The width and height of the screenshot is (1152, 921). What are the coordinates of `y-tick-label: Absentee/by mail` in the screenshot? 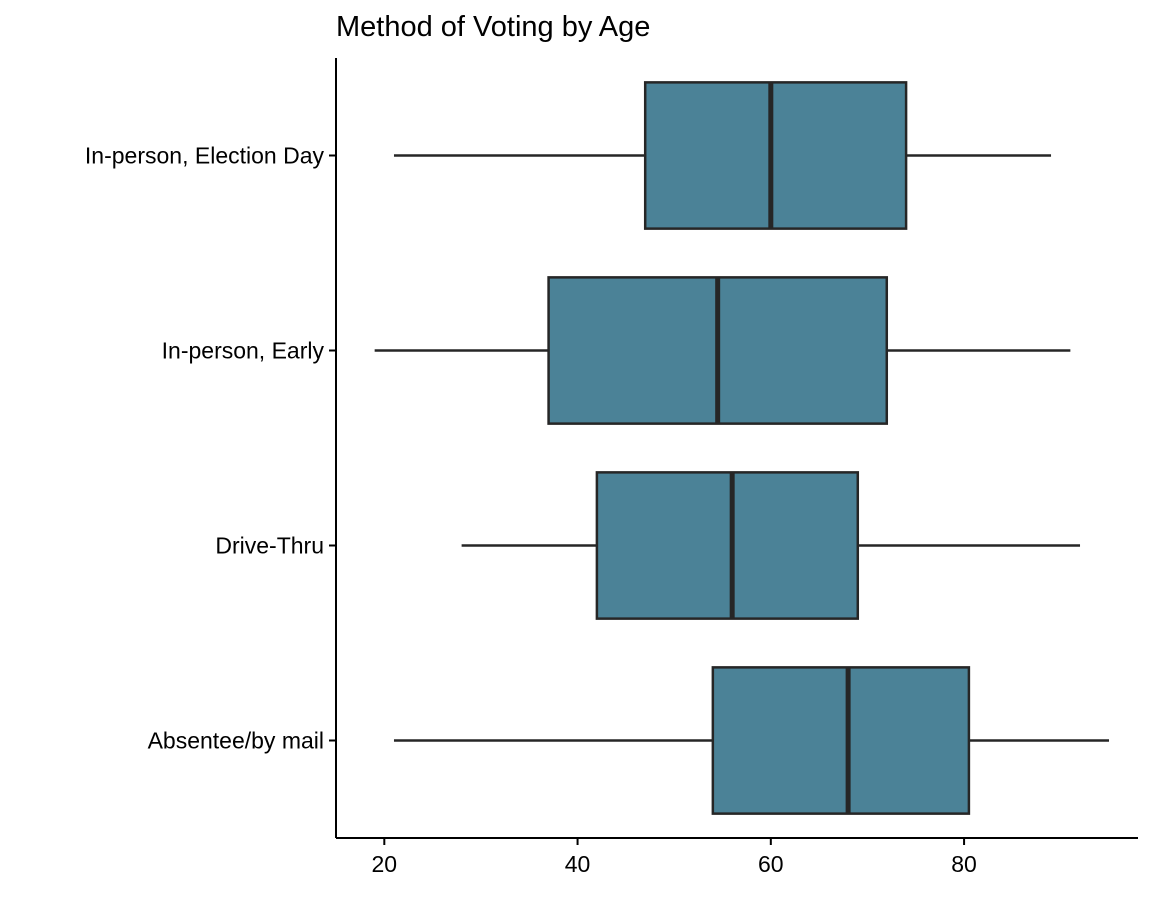 It's located at (236, 741).